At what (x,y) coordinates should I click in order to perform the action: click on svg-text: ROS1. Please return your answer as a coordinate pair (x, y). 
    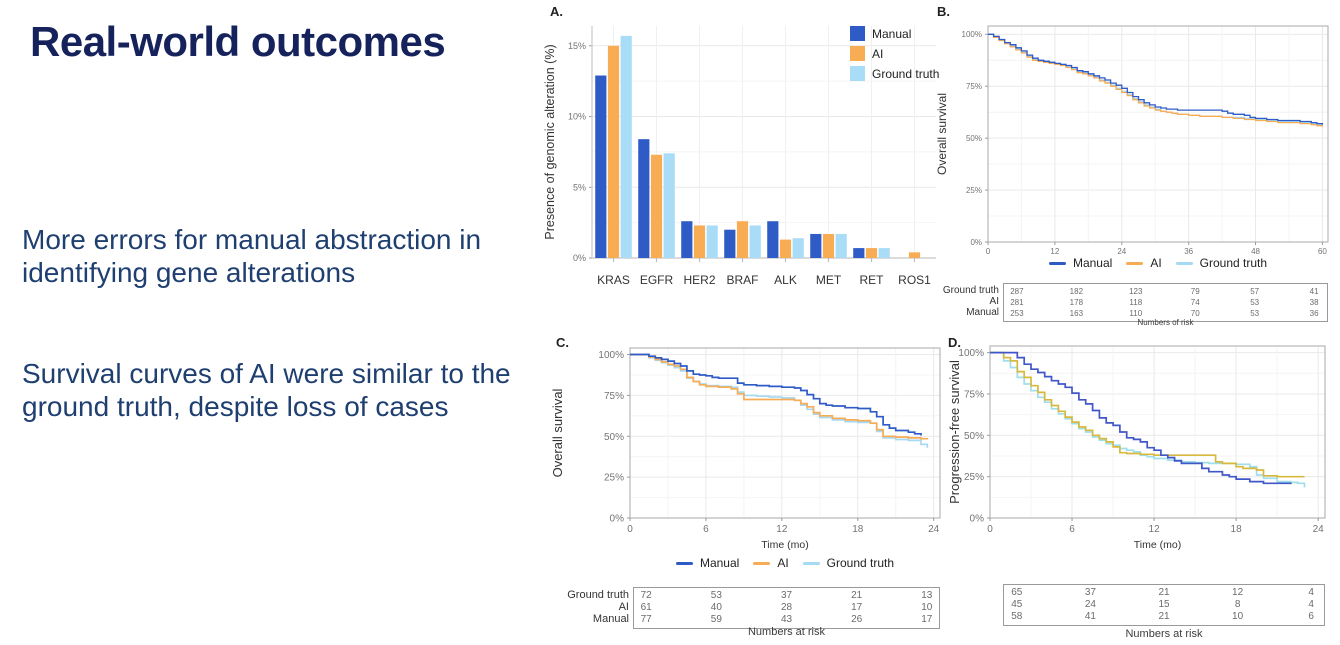
    Looking at the image, I should click on (914, 280).